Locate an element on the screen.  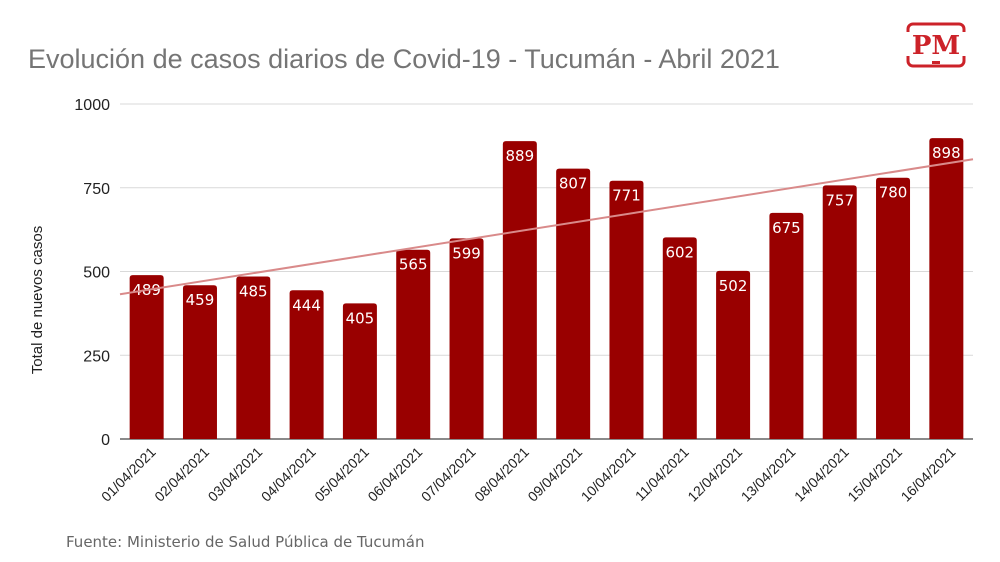
y-axis-label: Total de nuevos casos is located at coordinates (37, 300).